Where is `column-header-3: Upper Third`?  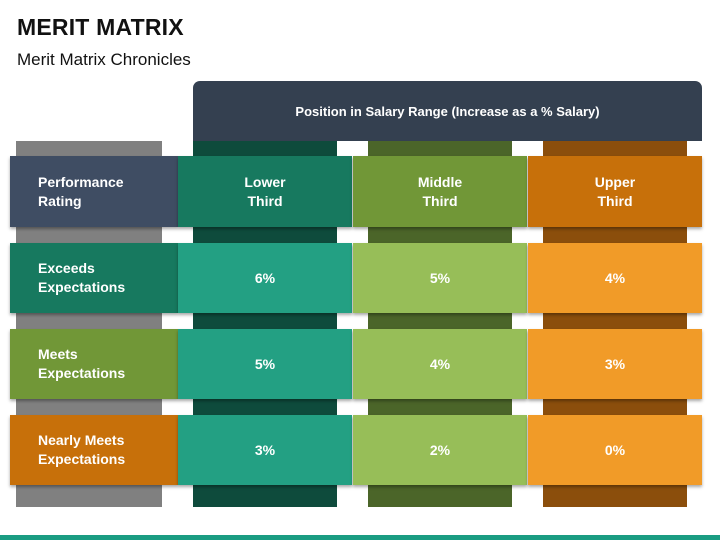 column-header-3: Upper Third is located at coordinates (615, 191).